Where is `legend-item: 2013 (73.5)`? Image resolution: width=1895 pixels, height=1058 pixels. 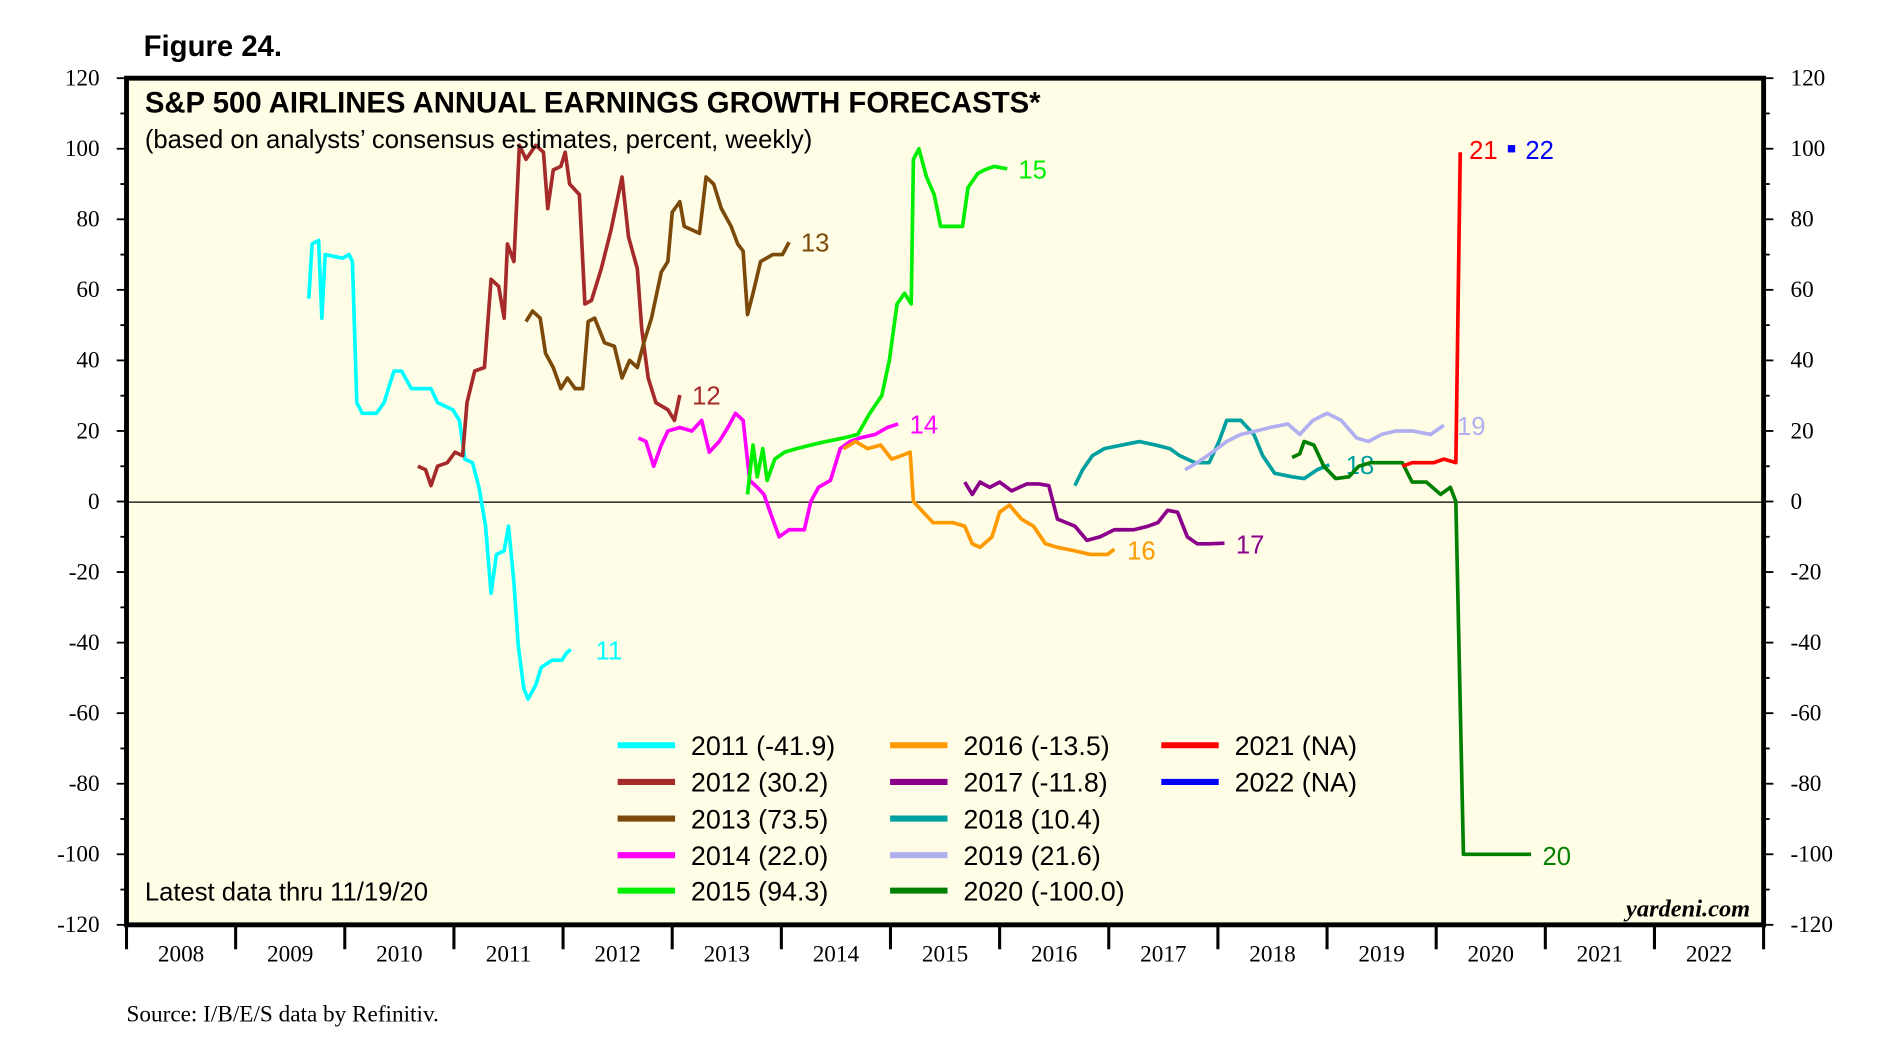 legend-item: 2013 (73.5) is located at coordinates (722, 819).